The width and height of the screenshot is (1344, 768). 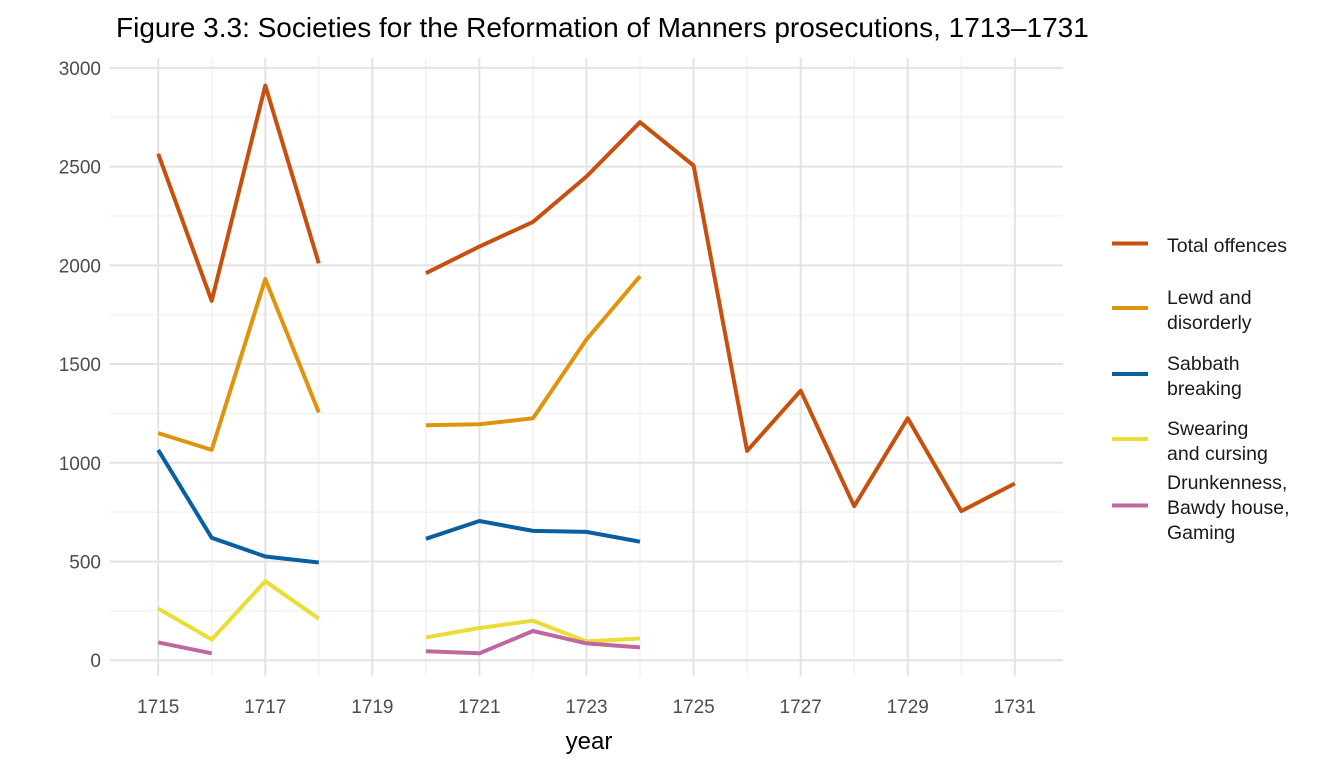 I want to click on y-tick-label: 1500, so click(x=80, y=365).